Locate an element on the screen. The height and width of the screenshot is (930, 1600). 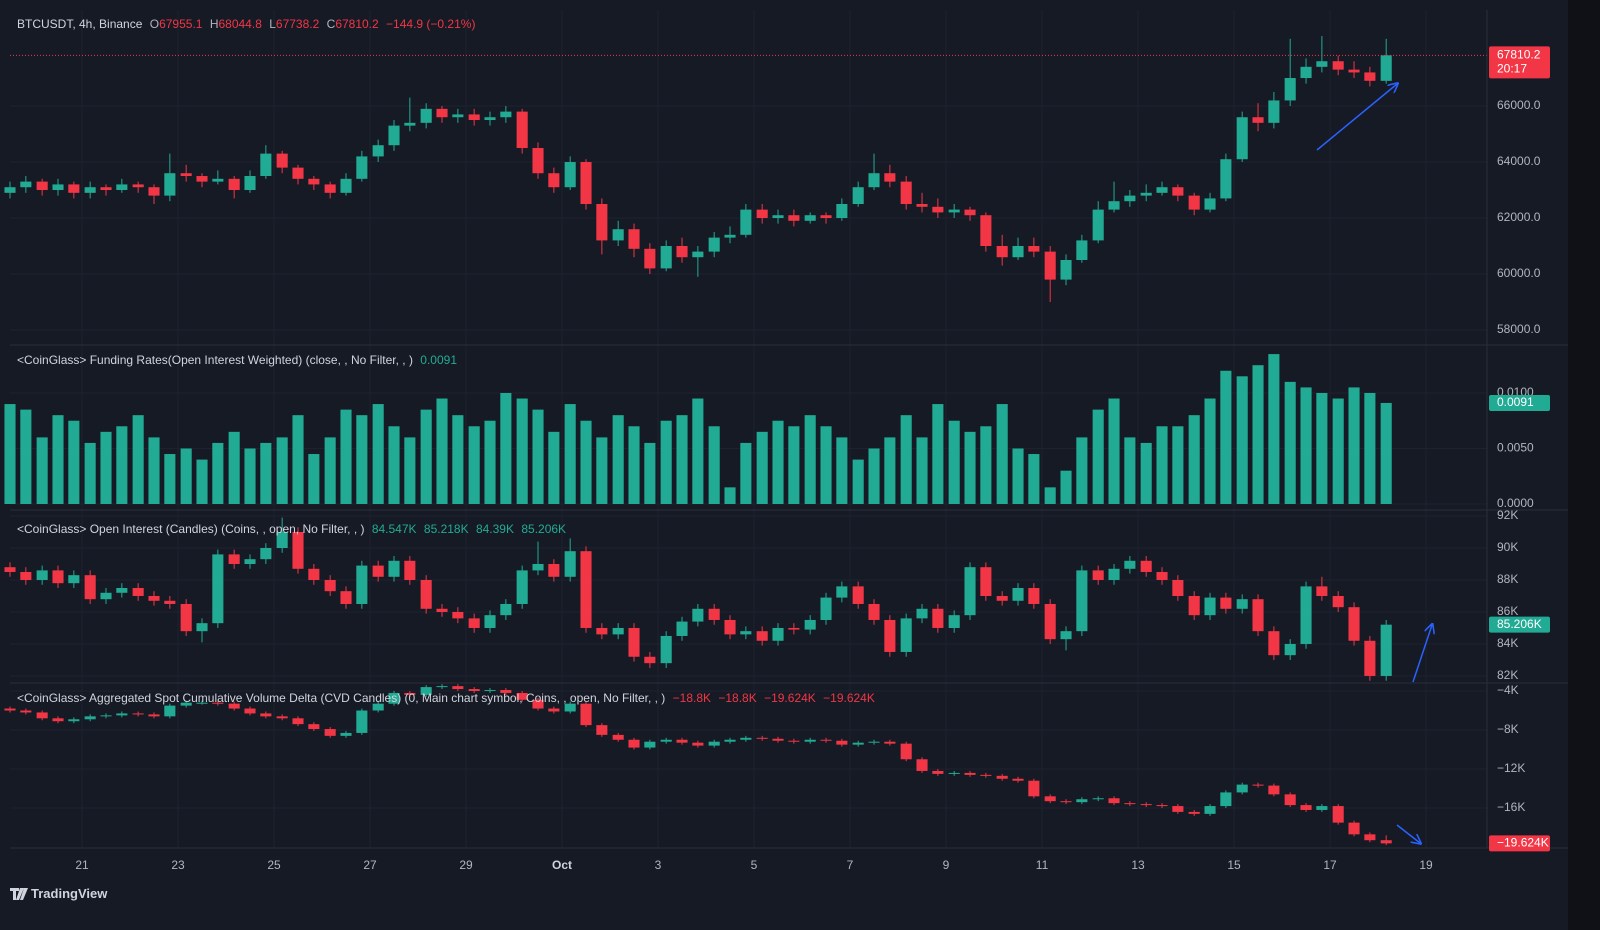
indicator-value: 84.547K is located at coordinates (394, 529).